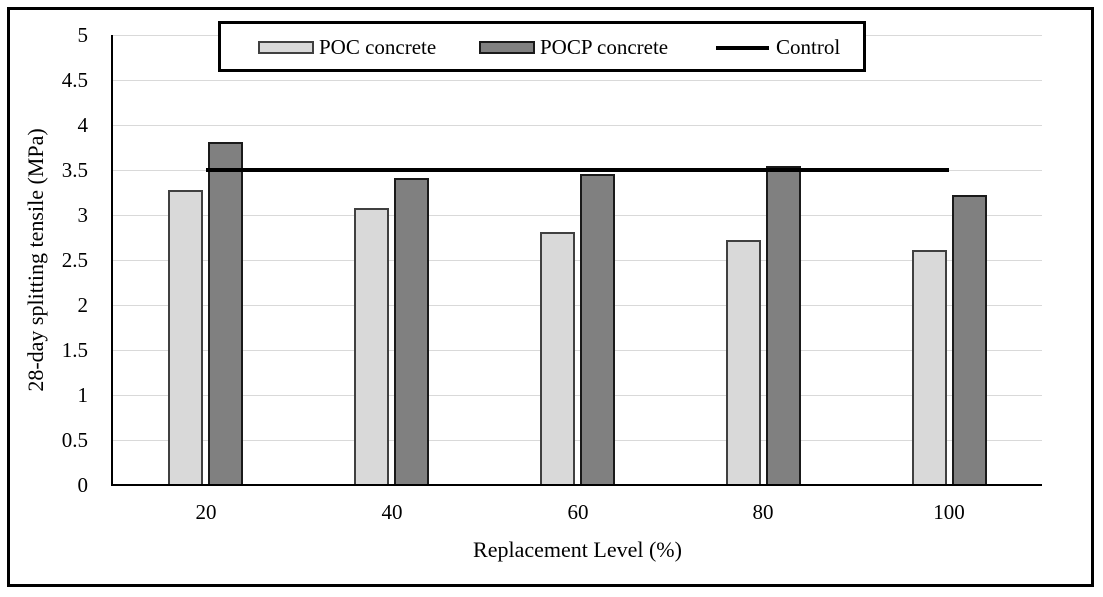 This screenshot has height=597, width=1103. Describe the element at coordinates (577, 80) in the screenshot. I see `gridline-4.5` at that location.